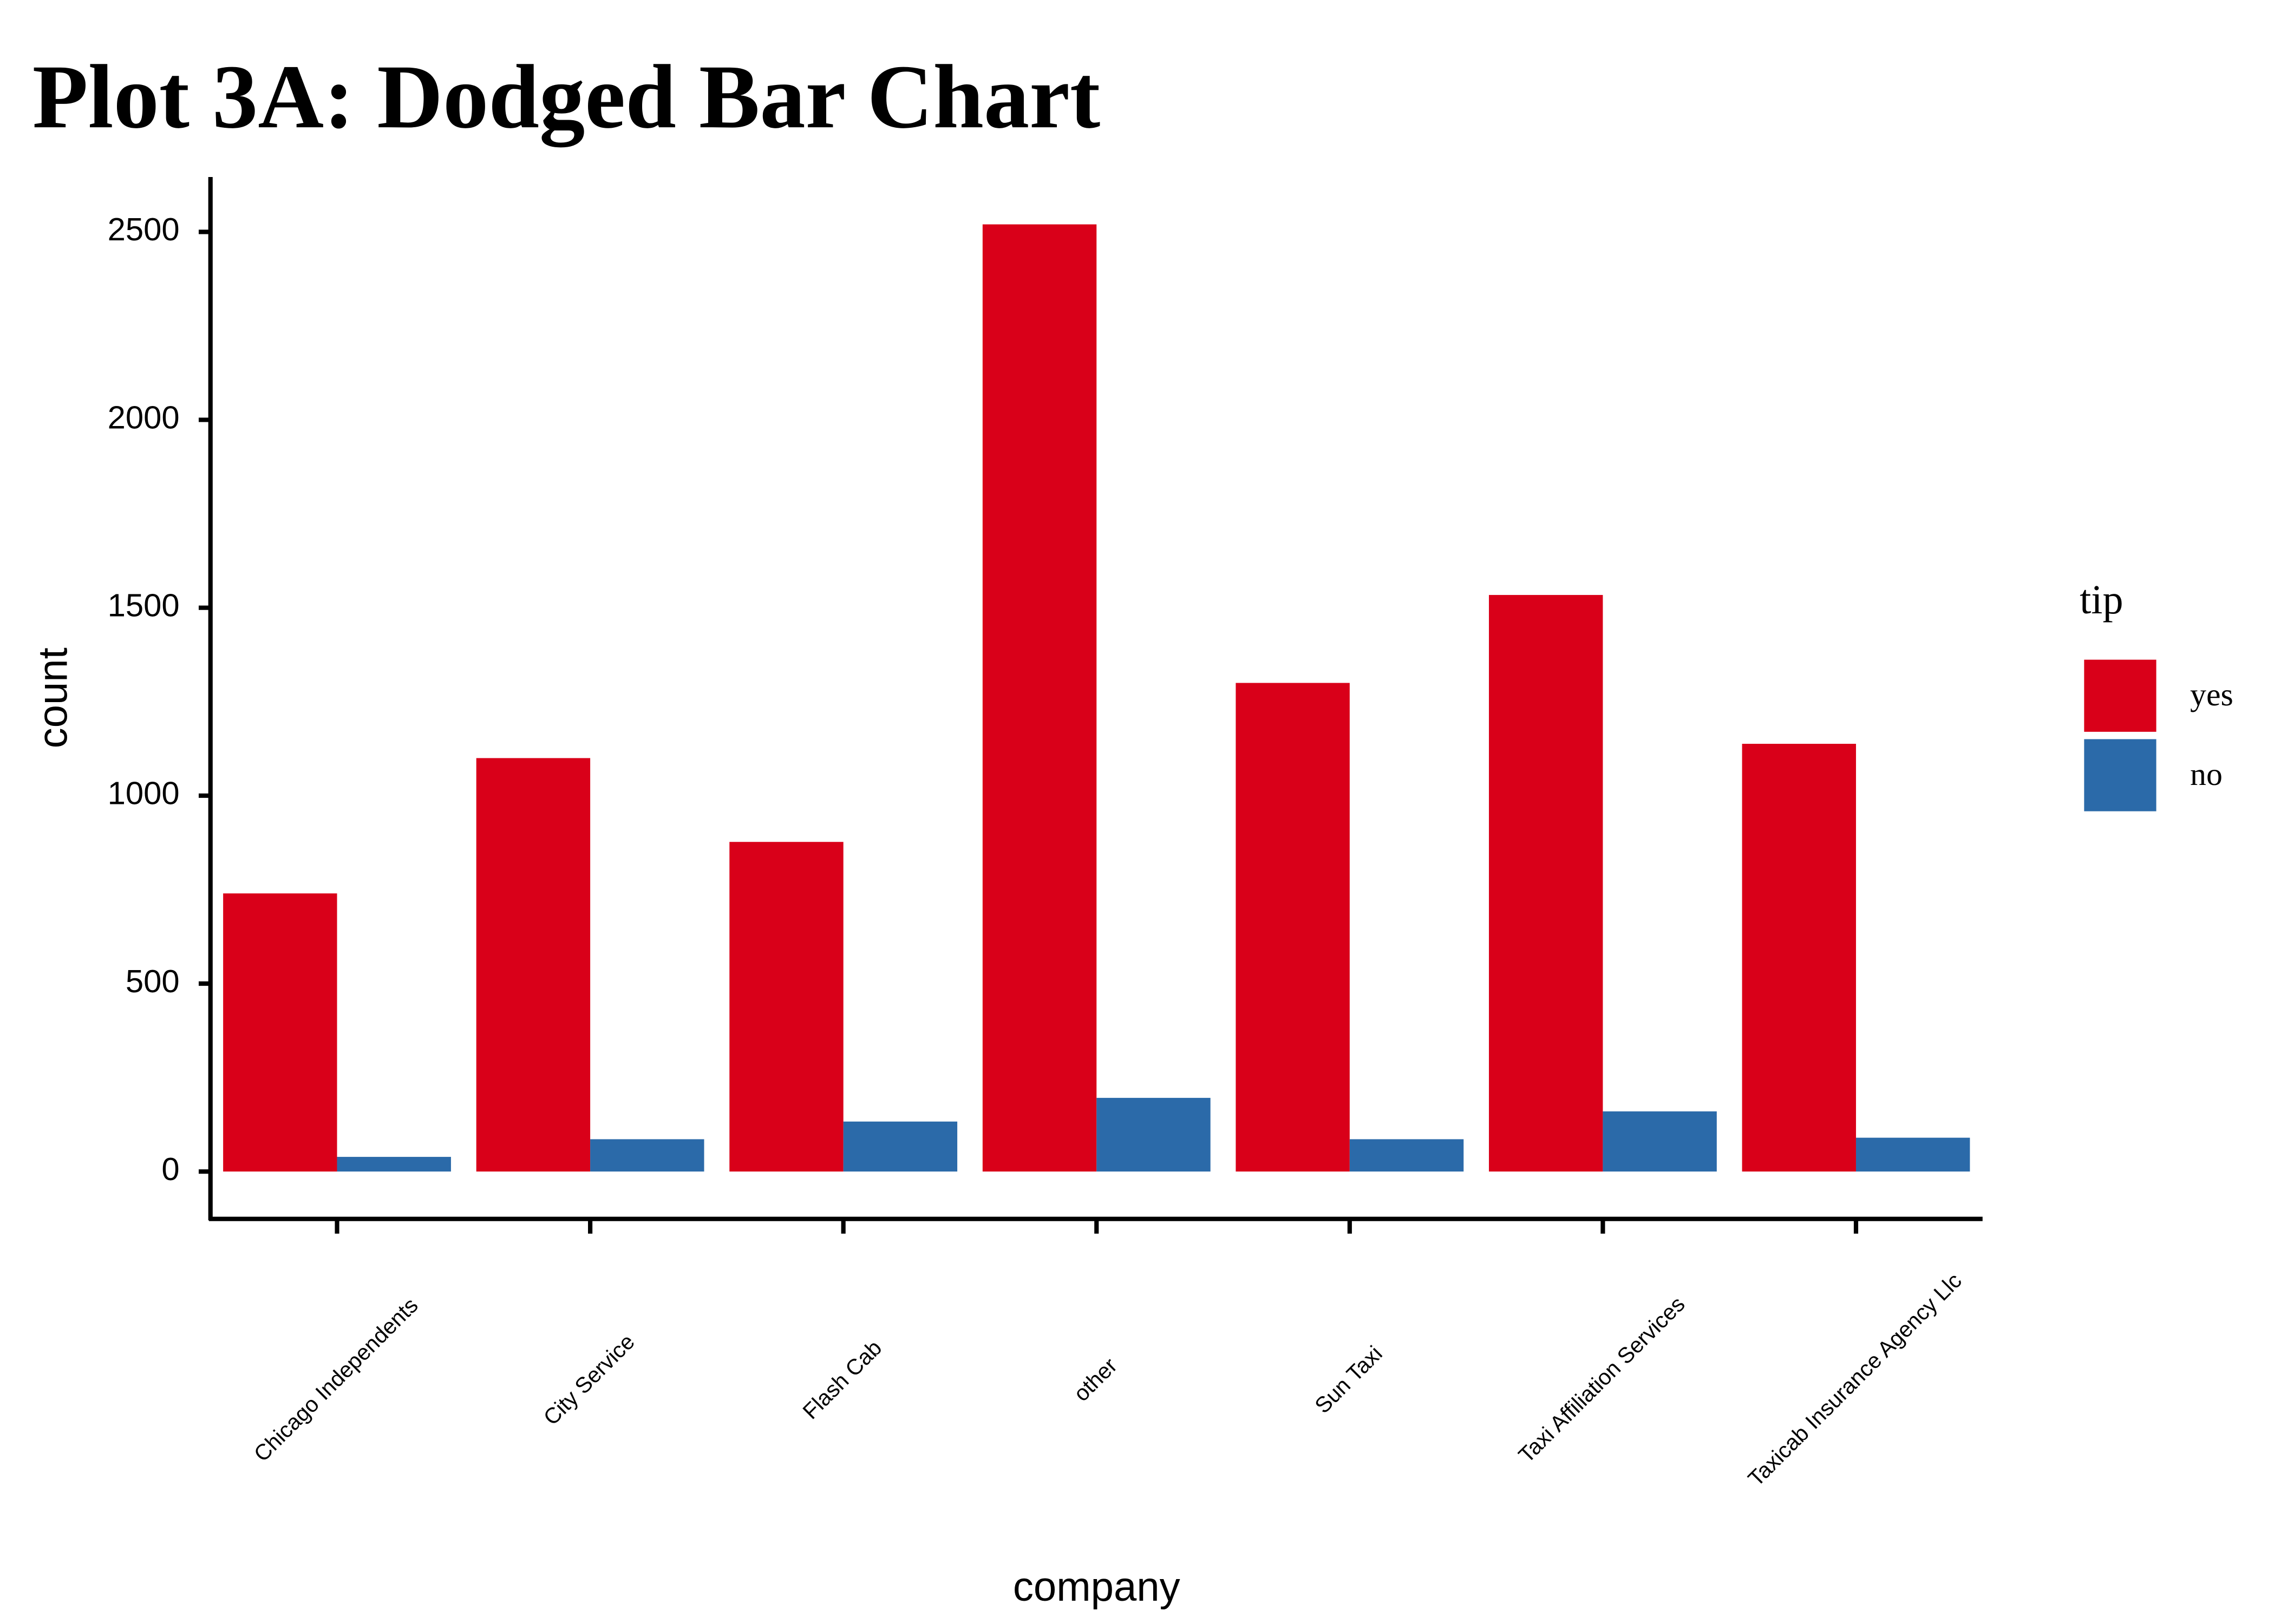 The image size is (2274, 1624). I want to click on legend-title: tip, so click(2102, 600).